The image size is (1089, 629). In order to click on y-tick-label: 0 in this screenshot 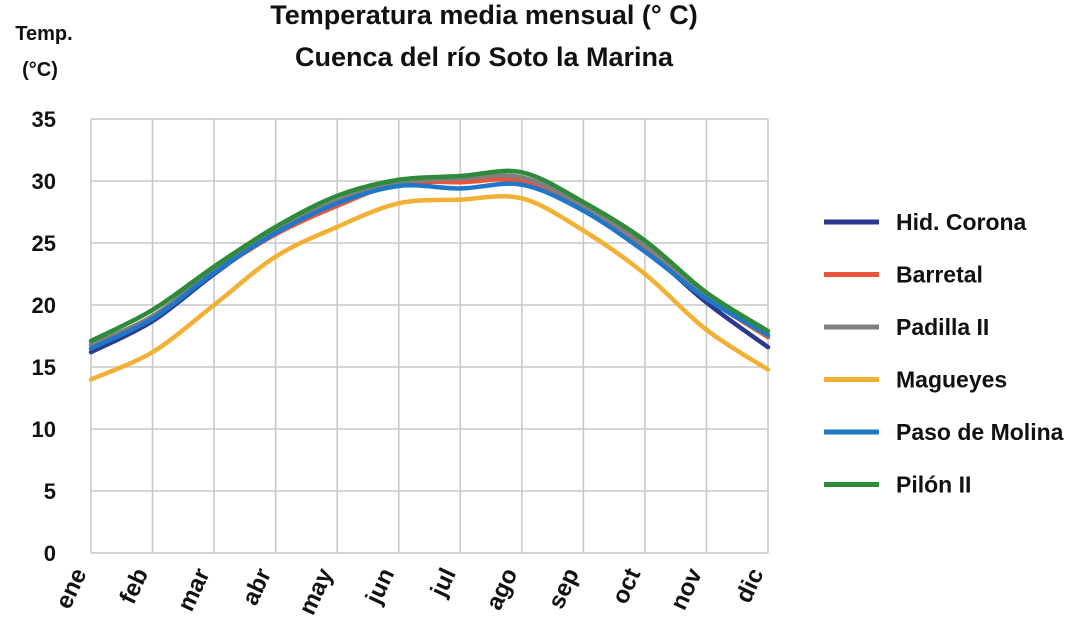, I will do `click(50, 553)`.